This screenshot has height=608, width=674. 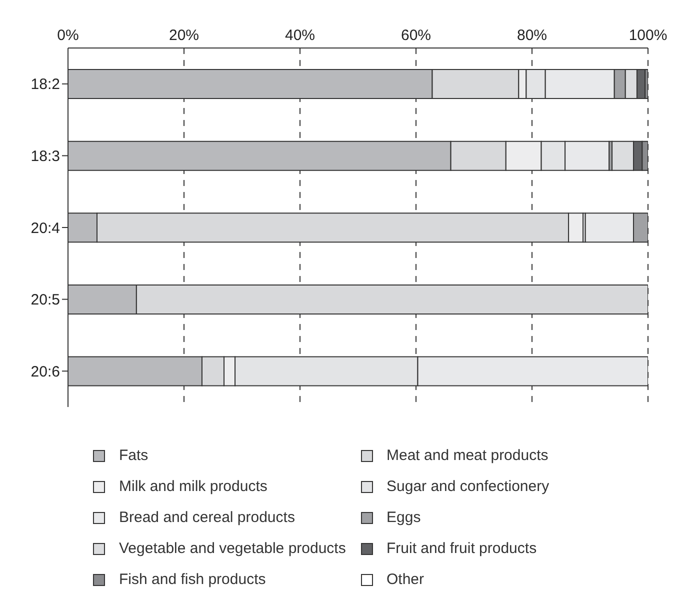 I want to click on x-tick-label: 40%, so click(x=300, y=35).